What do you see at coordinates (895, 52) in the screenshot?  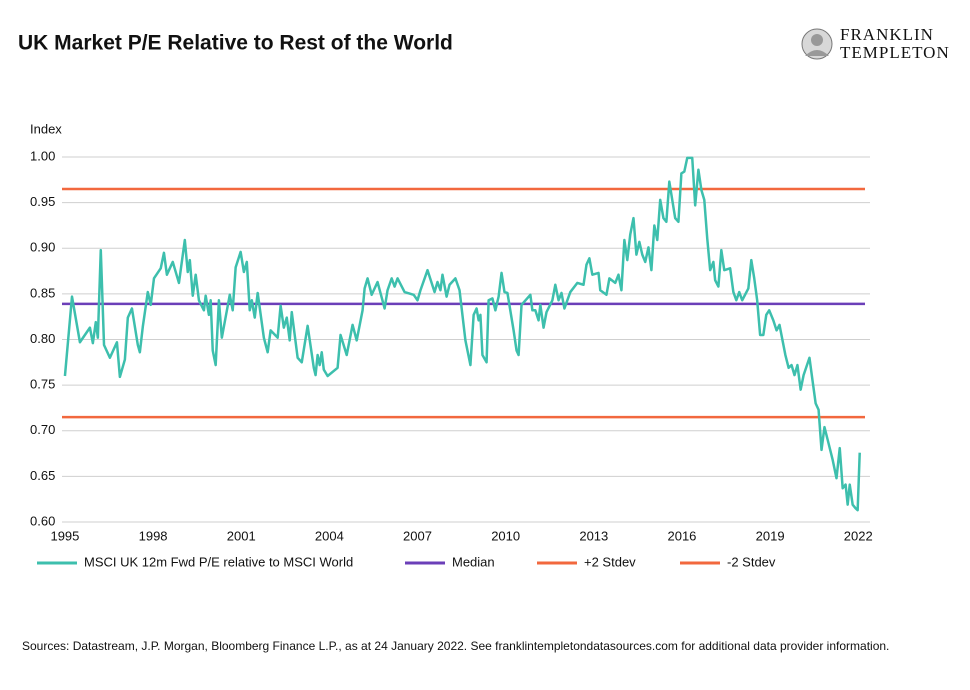 I see `logo-text: TEMPLETON` at bounding box center [895, 52].